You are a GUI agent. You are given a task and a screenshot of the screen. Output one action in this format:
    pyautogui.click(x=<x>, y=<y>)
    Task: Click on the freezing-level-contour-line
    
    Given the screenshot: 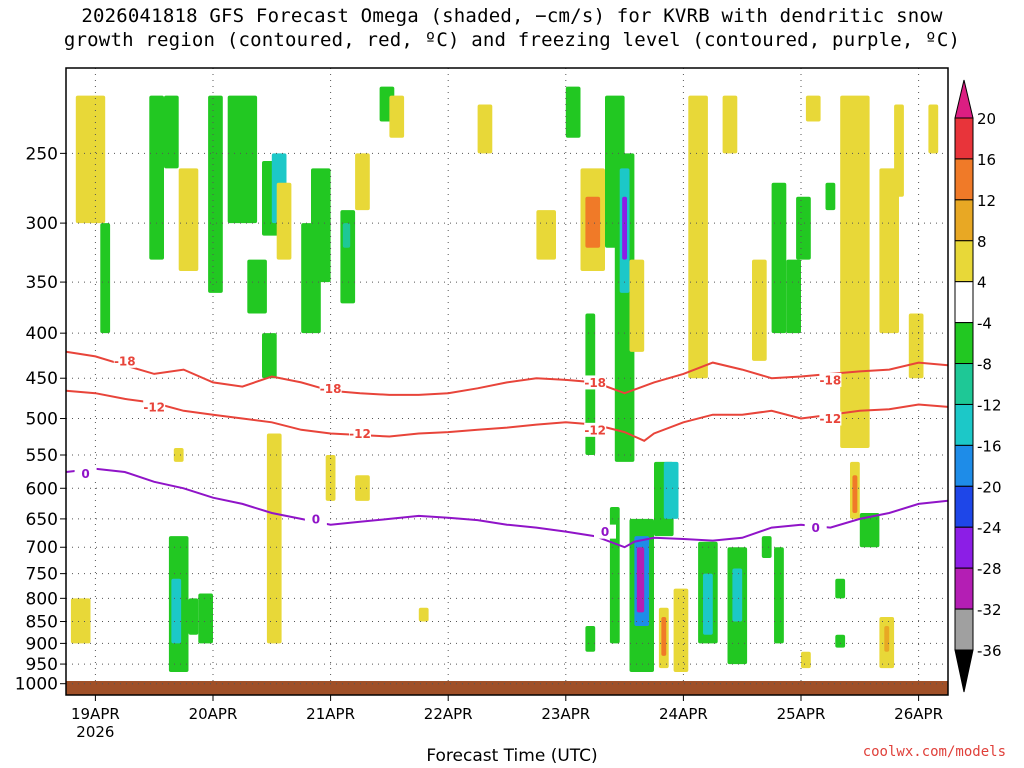 What is the action you would take?
    pyautogui.click(x=507, y=508)
    